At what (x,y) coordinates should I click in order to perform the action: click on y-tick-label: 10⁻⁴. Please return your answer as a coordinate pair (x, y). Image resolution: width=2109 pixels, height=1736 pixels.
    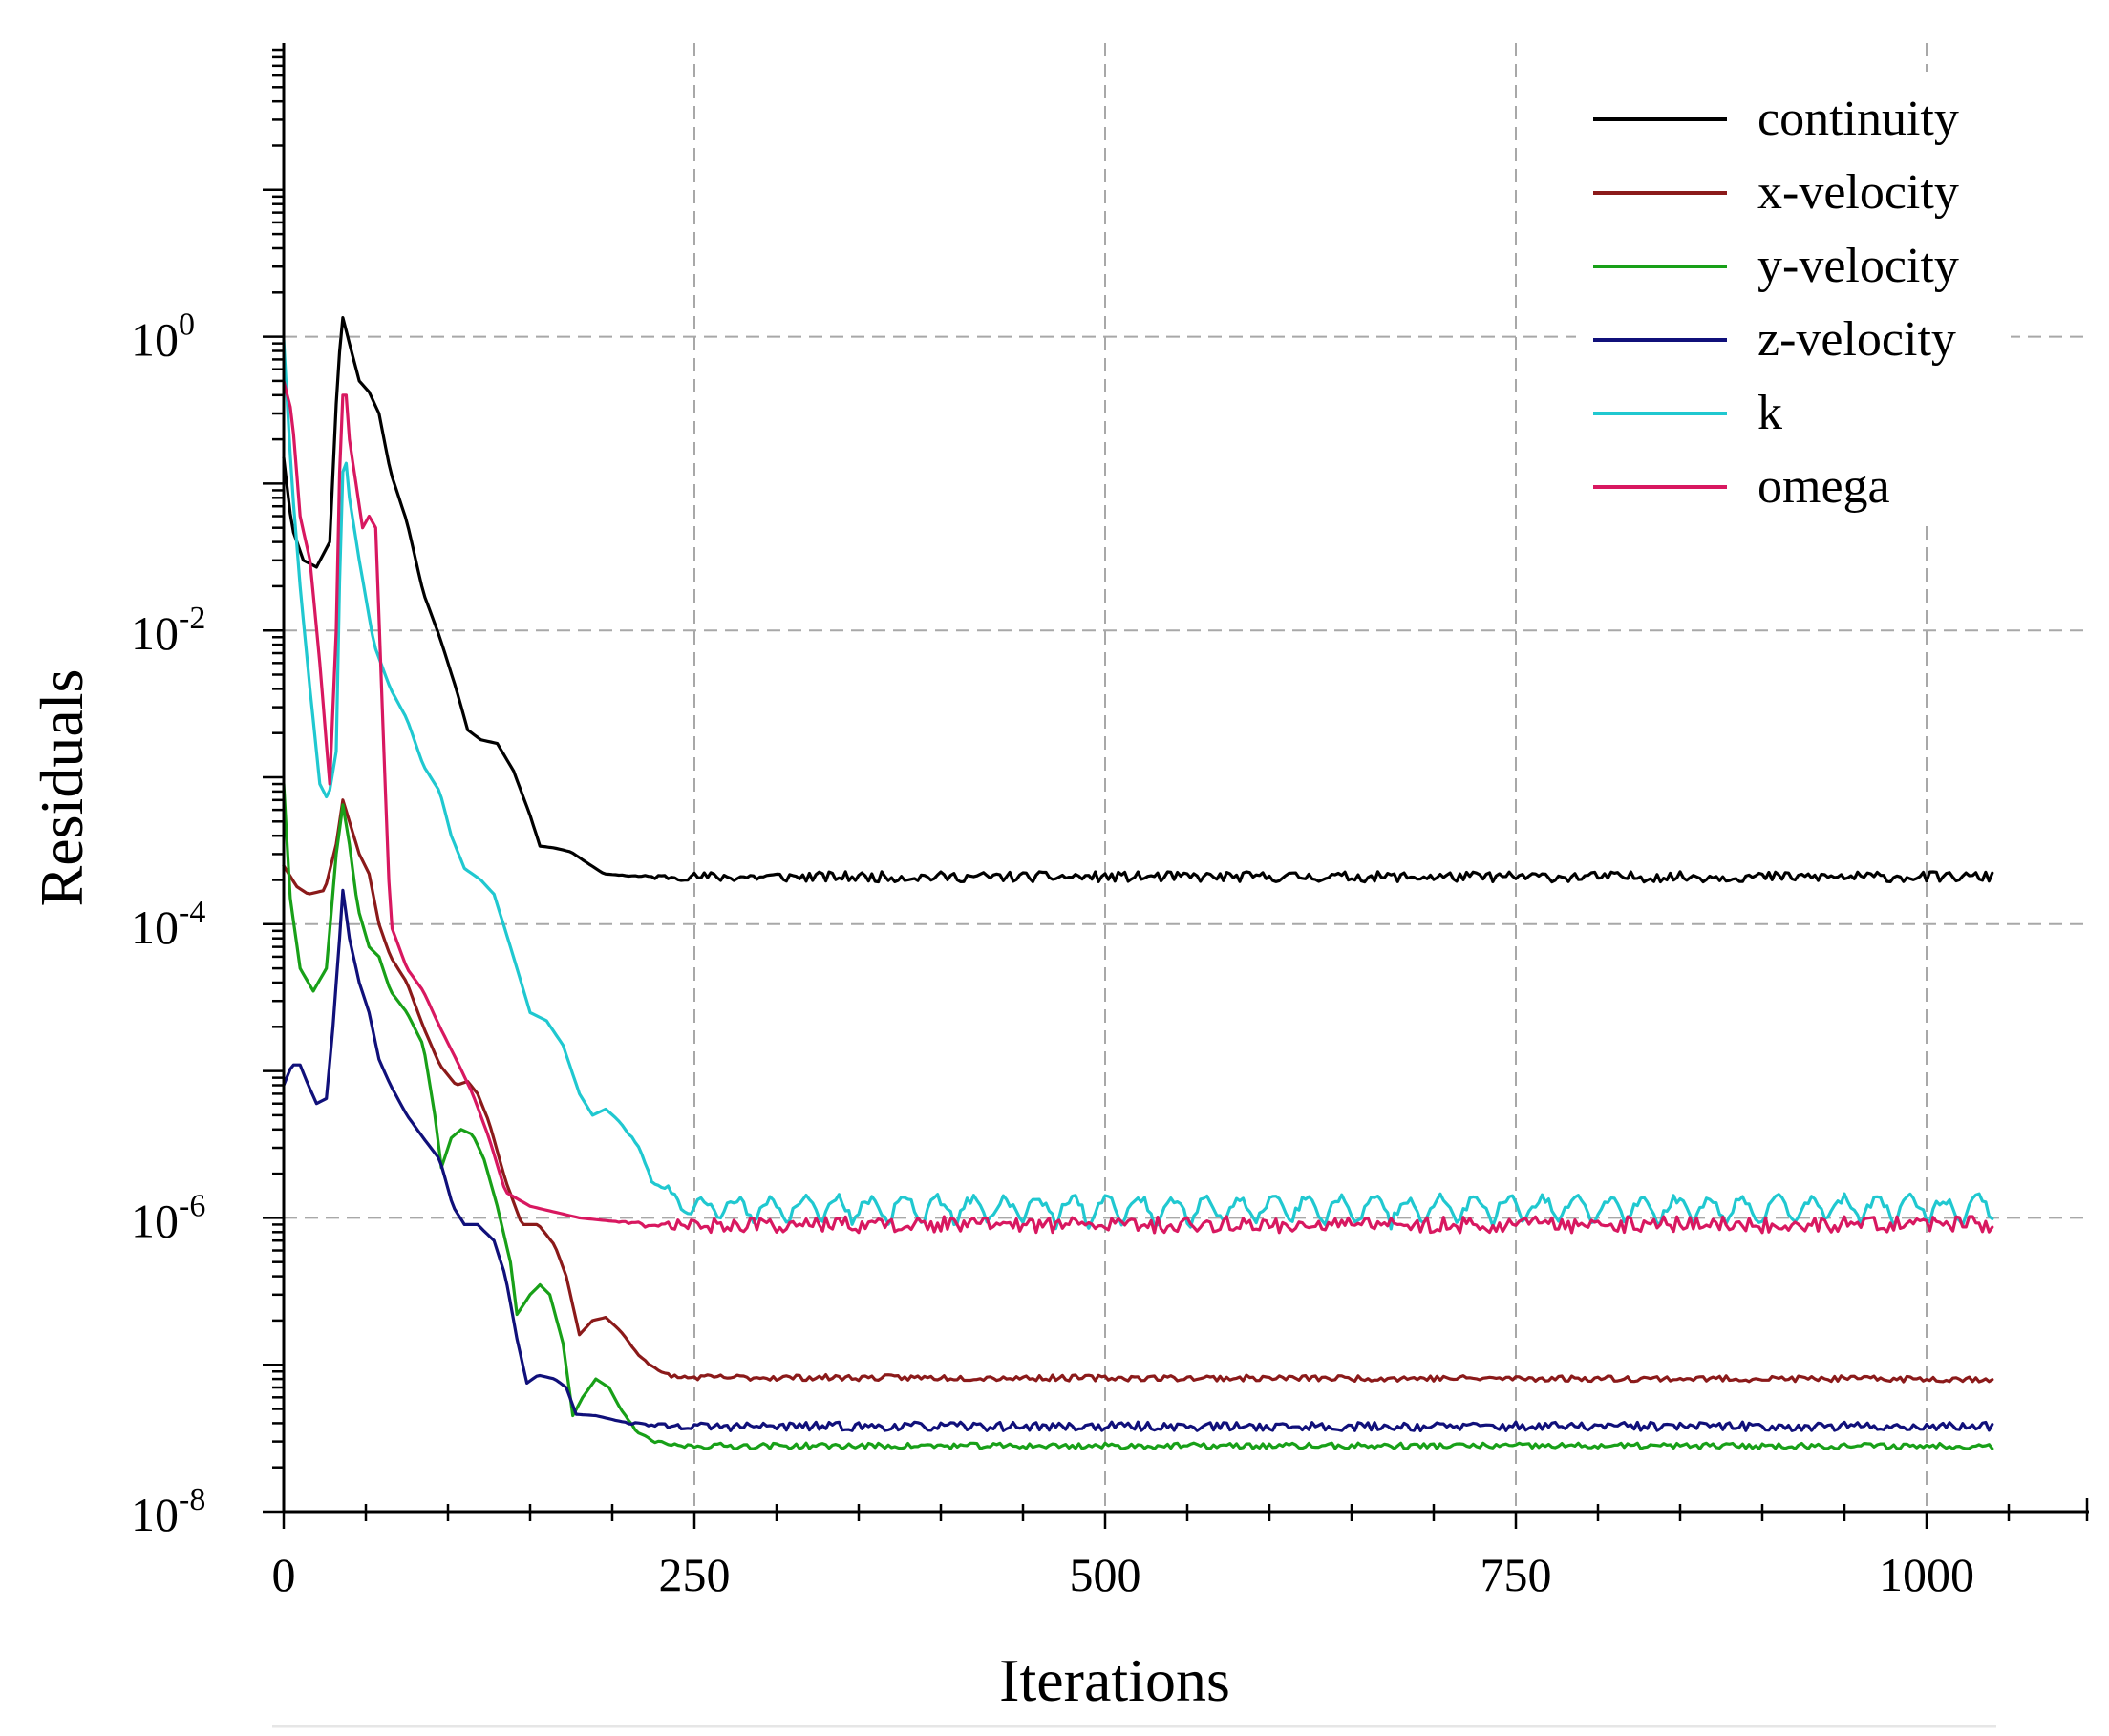
    Looking at the image, I should click on (168, 924).